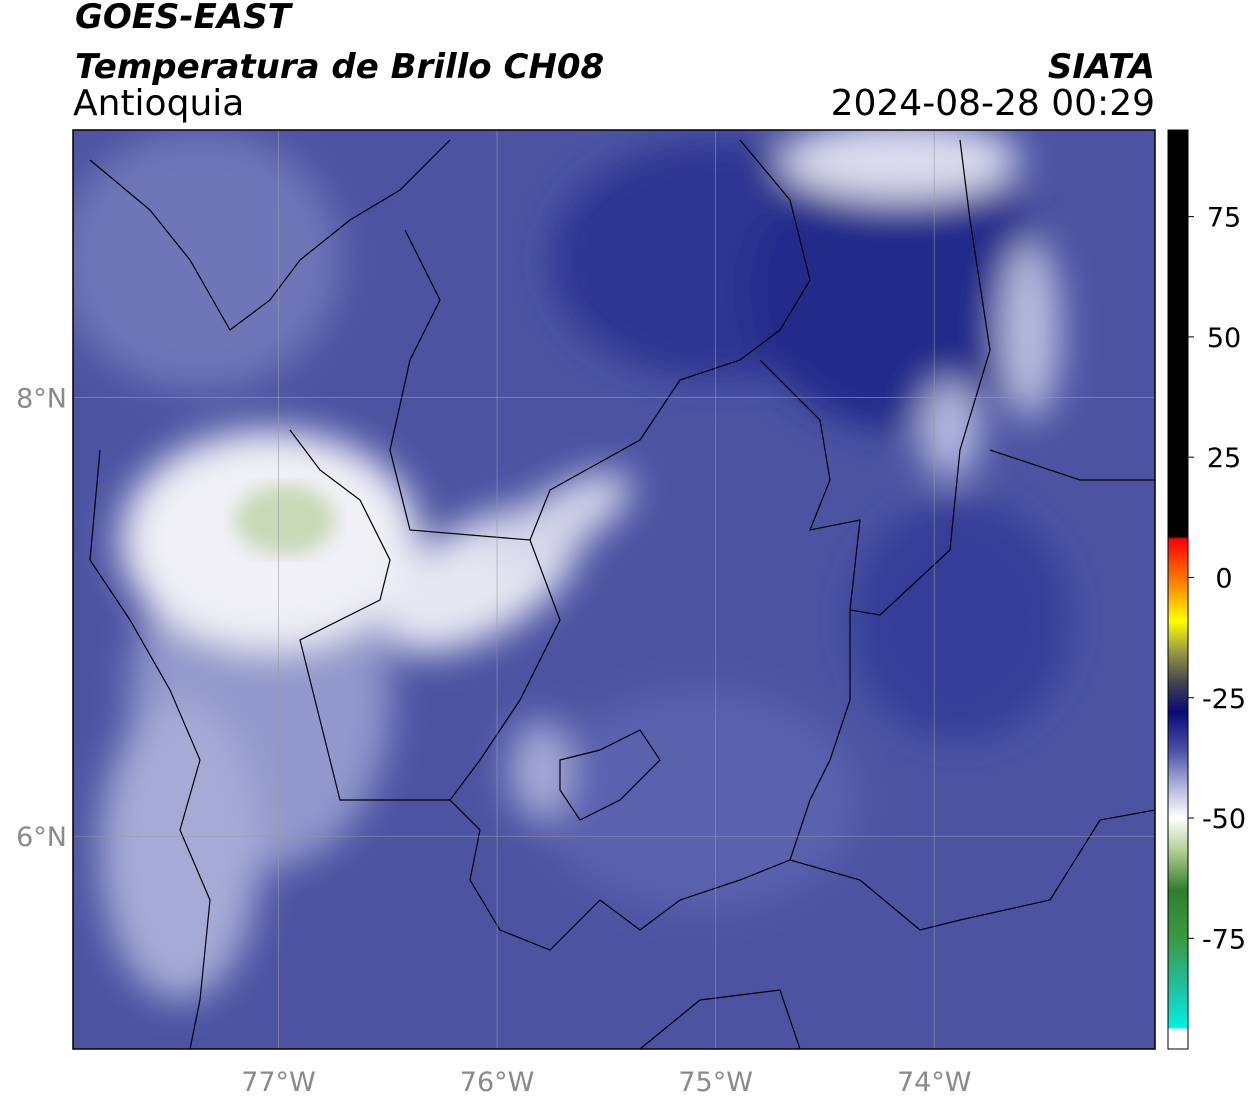  What do you see at coordinates (1223, 578) in the screenshot?
I see `colorbar-tick-label: 0` at bounding box center [1223, 578].